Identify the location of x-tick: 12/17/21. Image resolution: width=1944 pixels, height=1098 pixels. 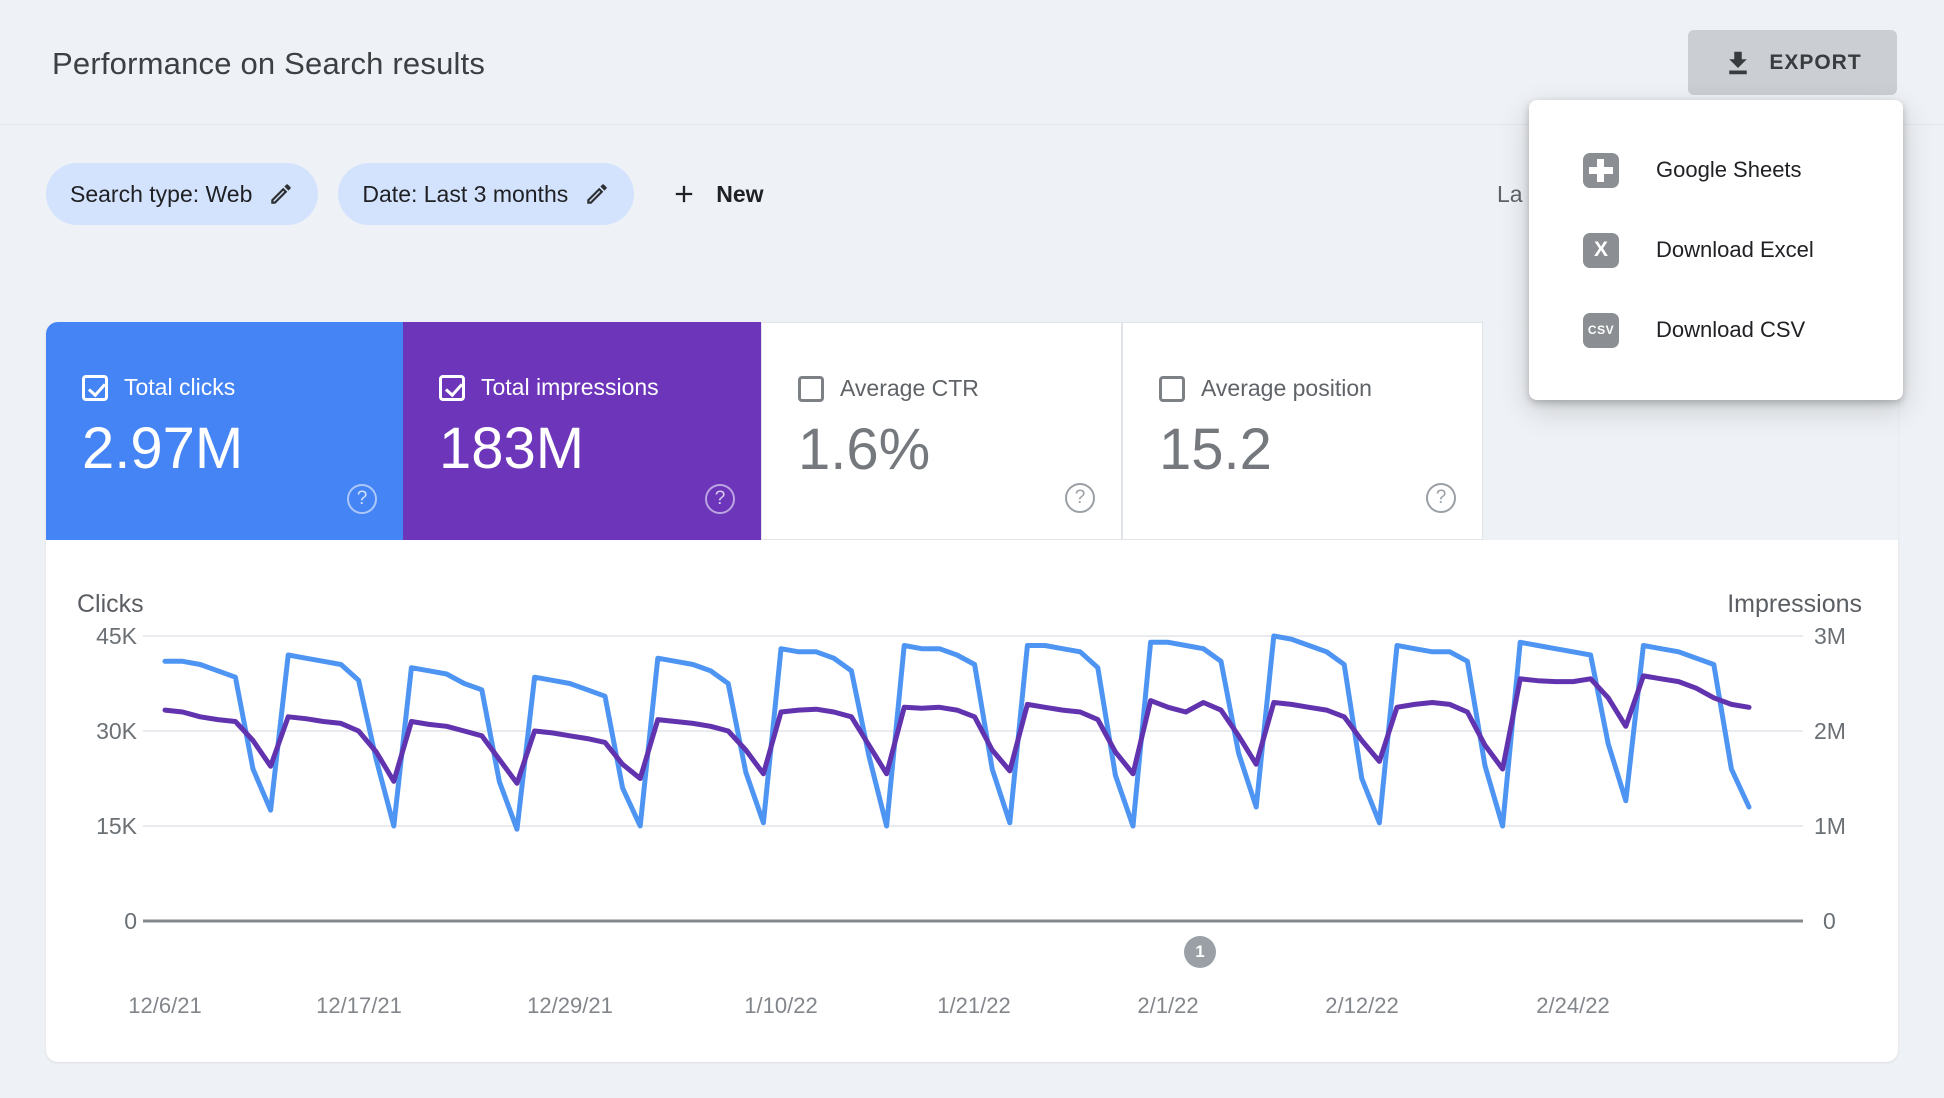
(359, 1005).